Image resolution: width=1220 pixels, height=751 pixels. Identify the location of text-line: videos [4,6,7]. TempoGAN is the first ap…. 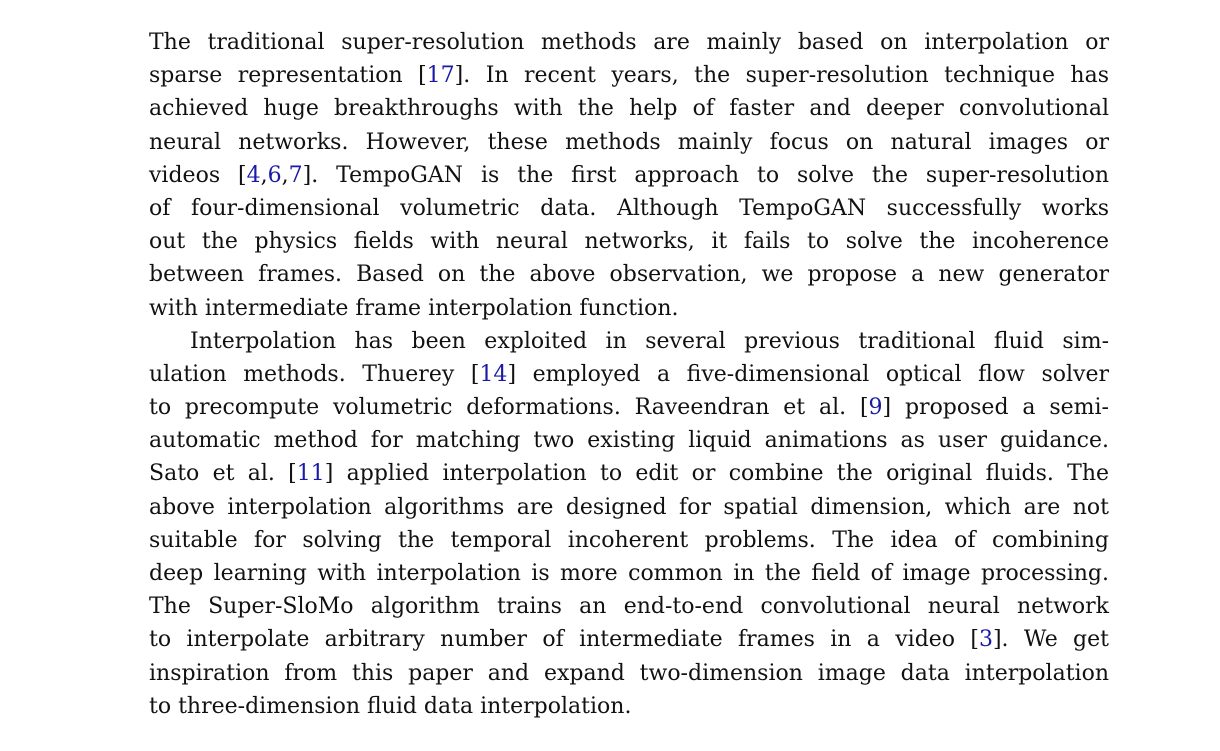
(629, 175).